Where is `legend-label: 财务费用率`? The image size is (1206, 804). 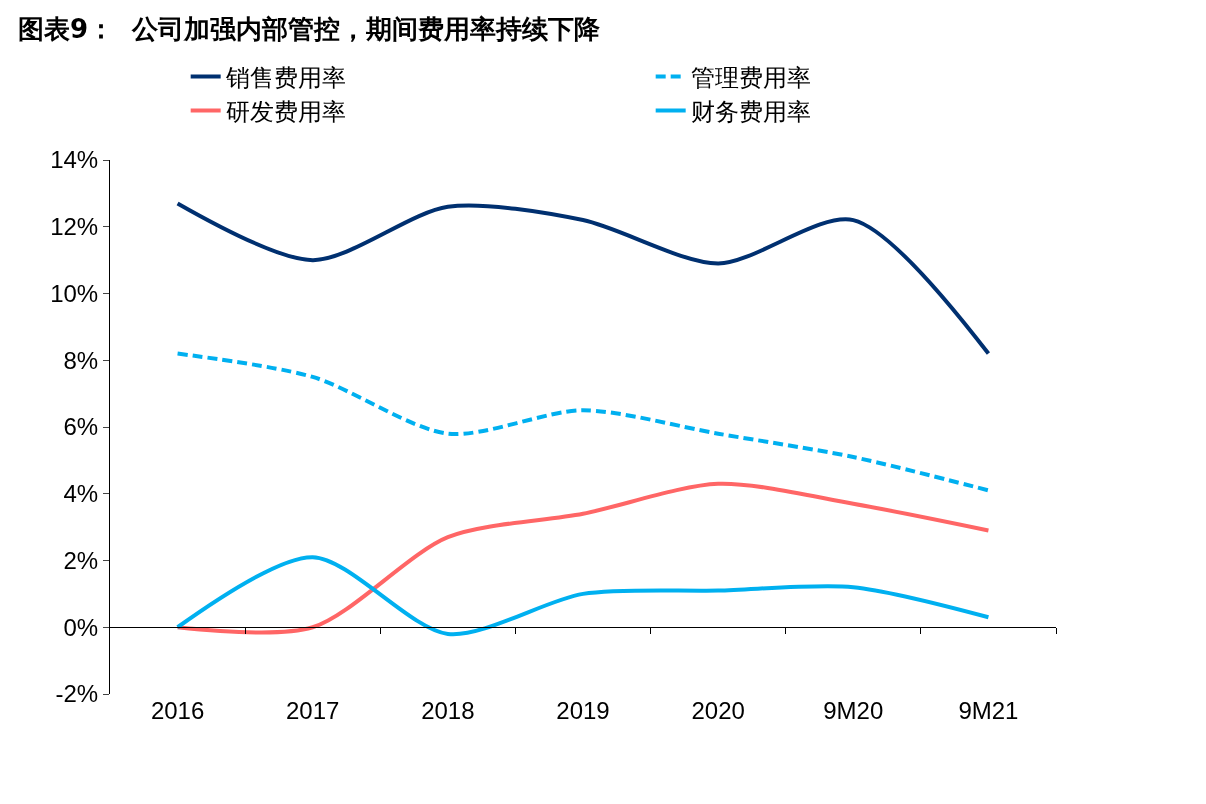
legend-label: 财务费用率 is located at coordinates (750, 111).